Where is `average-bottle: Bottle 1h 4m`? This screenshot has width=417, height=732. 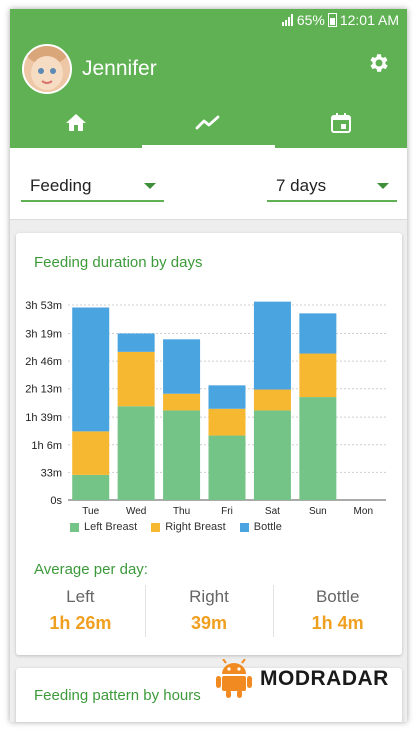
average-bottle: Bottle 1h 4m is located at coordinates (337, 611).